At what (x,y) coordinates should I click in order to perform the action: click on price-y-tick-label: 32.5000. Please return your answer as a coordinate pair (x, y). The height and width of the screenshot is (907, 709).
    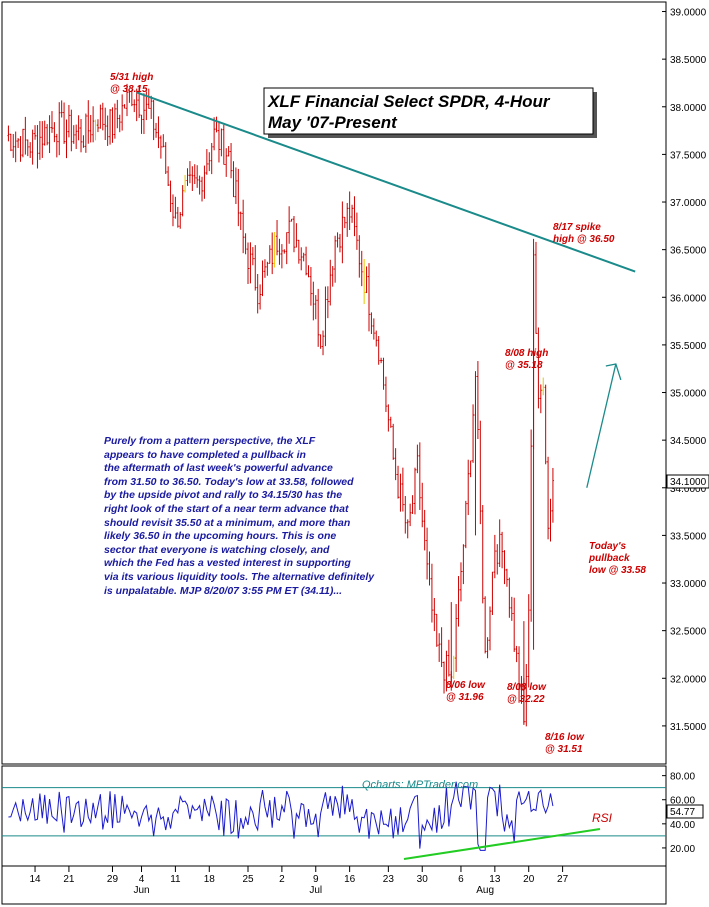
    Looking at the image, I should click on (688, 632).